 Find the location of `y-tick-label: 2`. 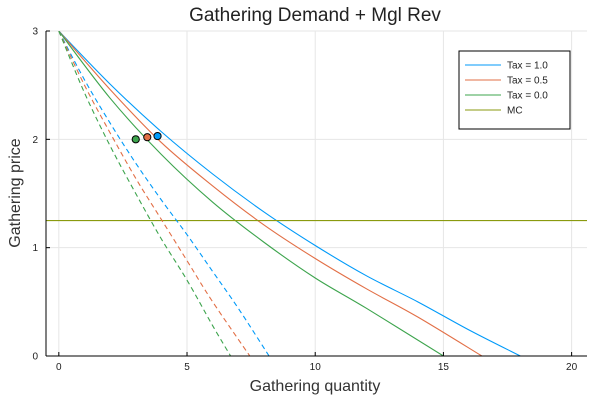

y-tick-label: 2 is located at coordinates (35, 140).